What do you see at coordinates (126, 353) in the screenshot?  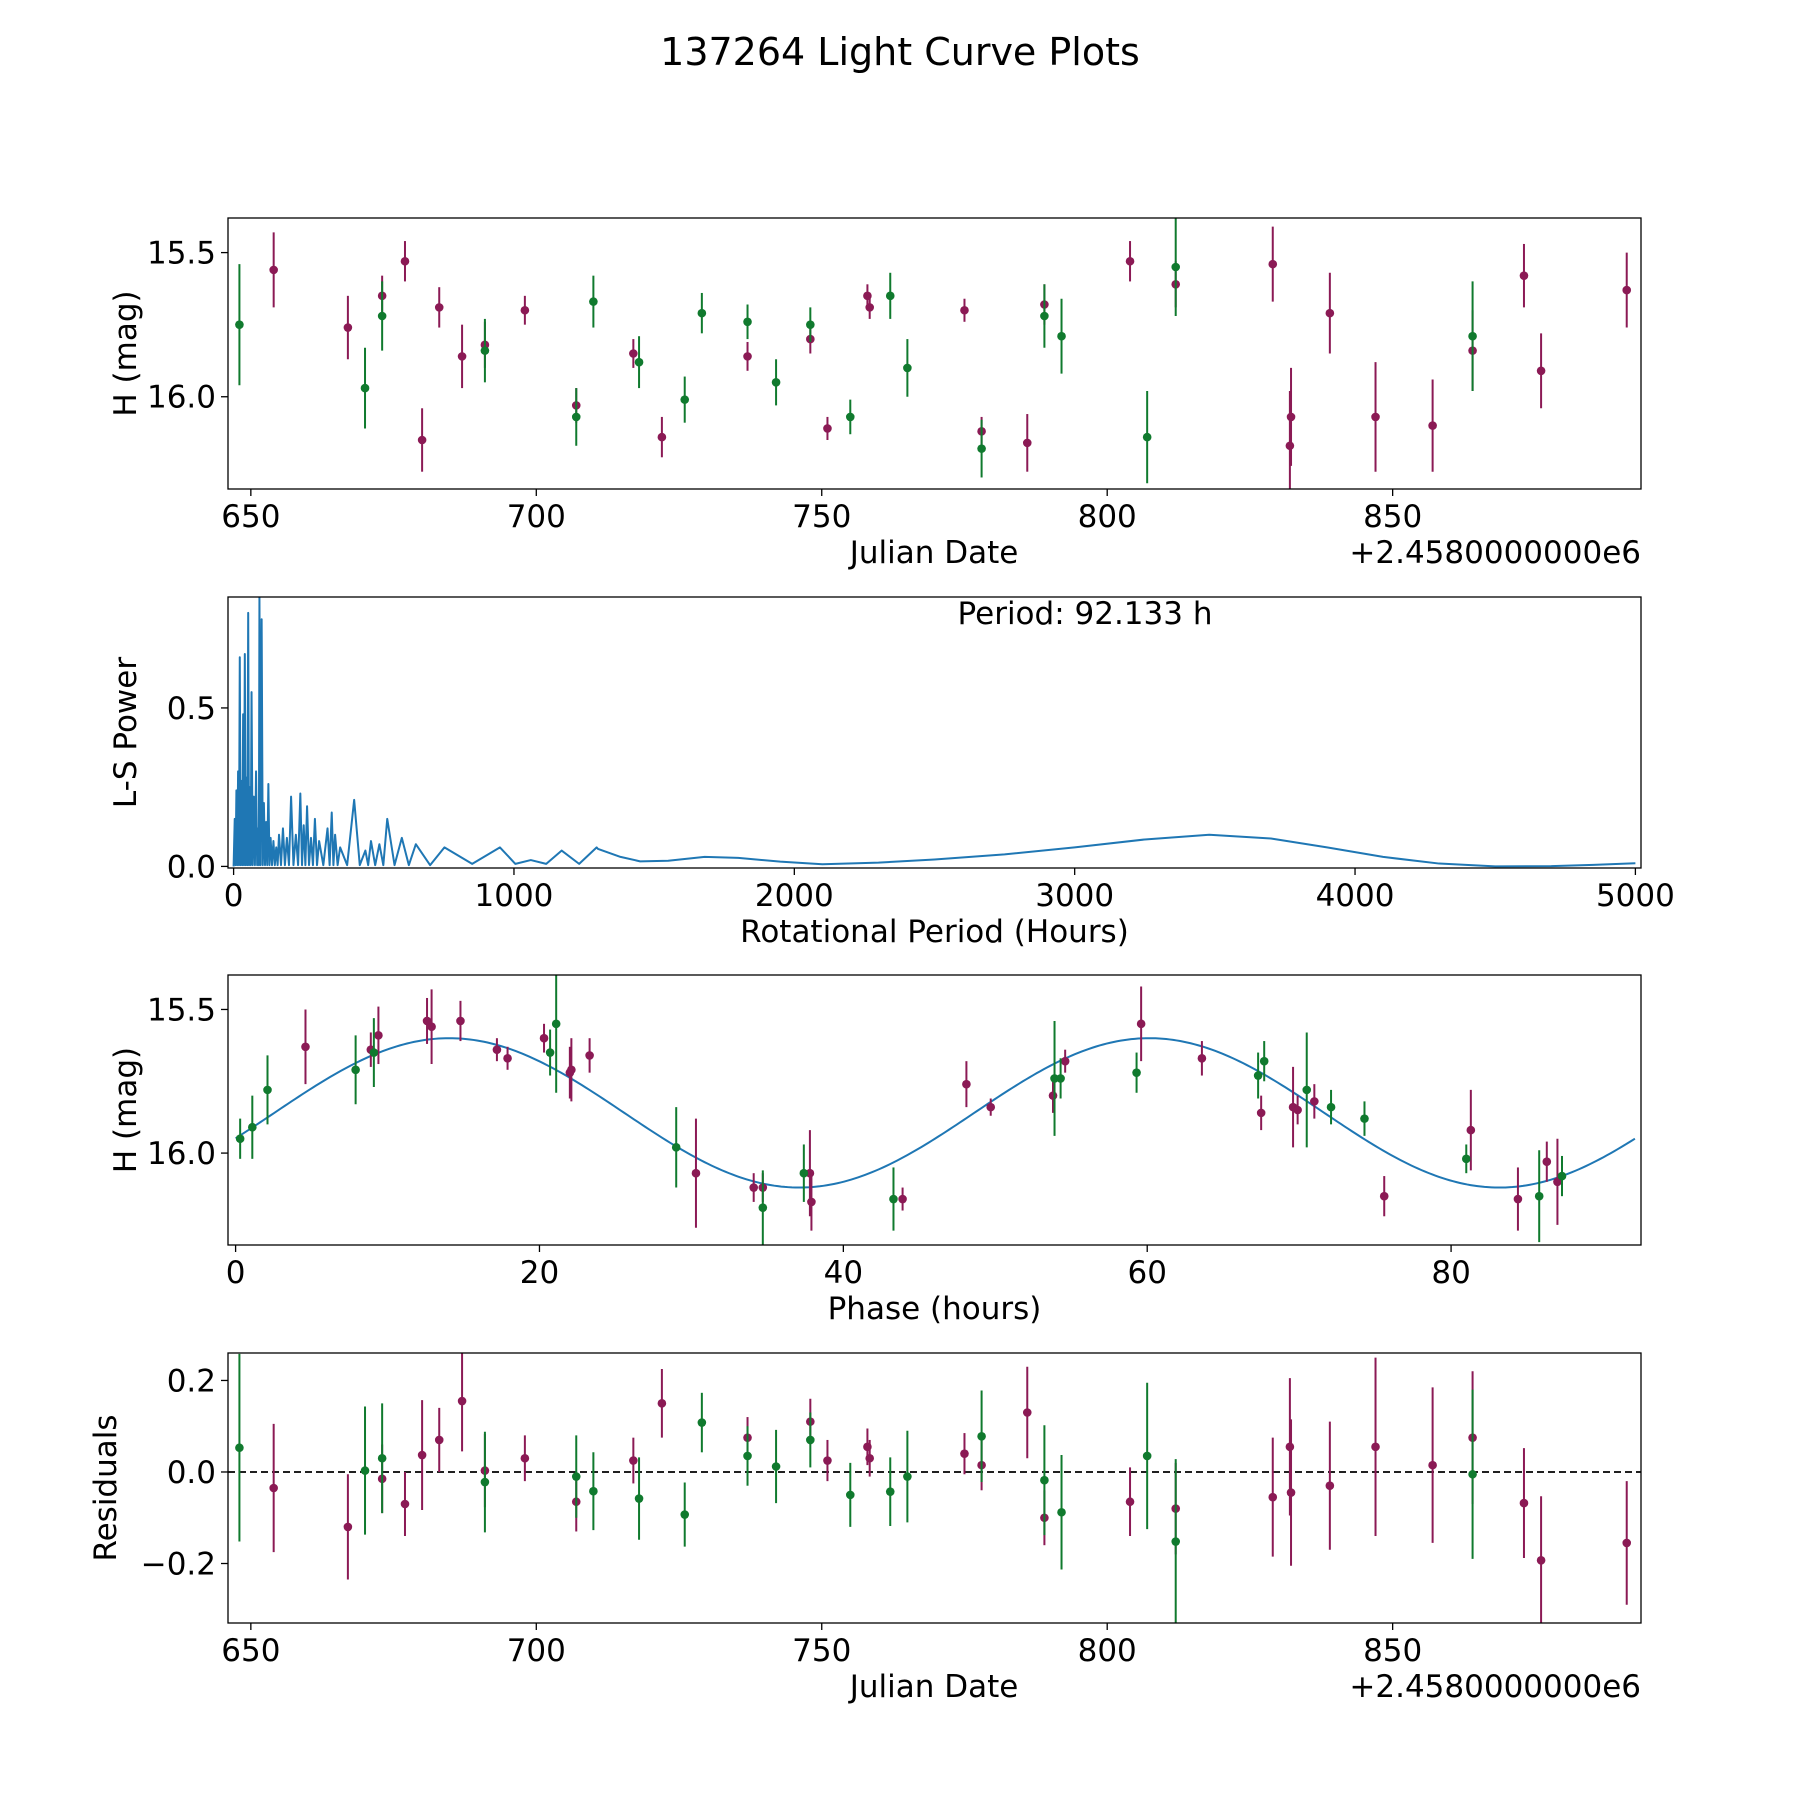 I see `y-axis-label: H (mag)` at bounding box center [126, 353].